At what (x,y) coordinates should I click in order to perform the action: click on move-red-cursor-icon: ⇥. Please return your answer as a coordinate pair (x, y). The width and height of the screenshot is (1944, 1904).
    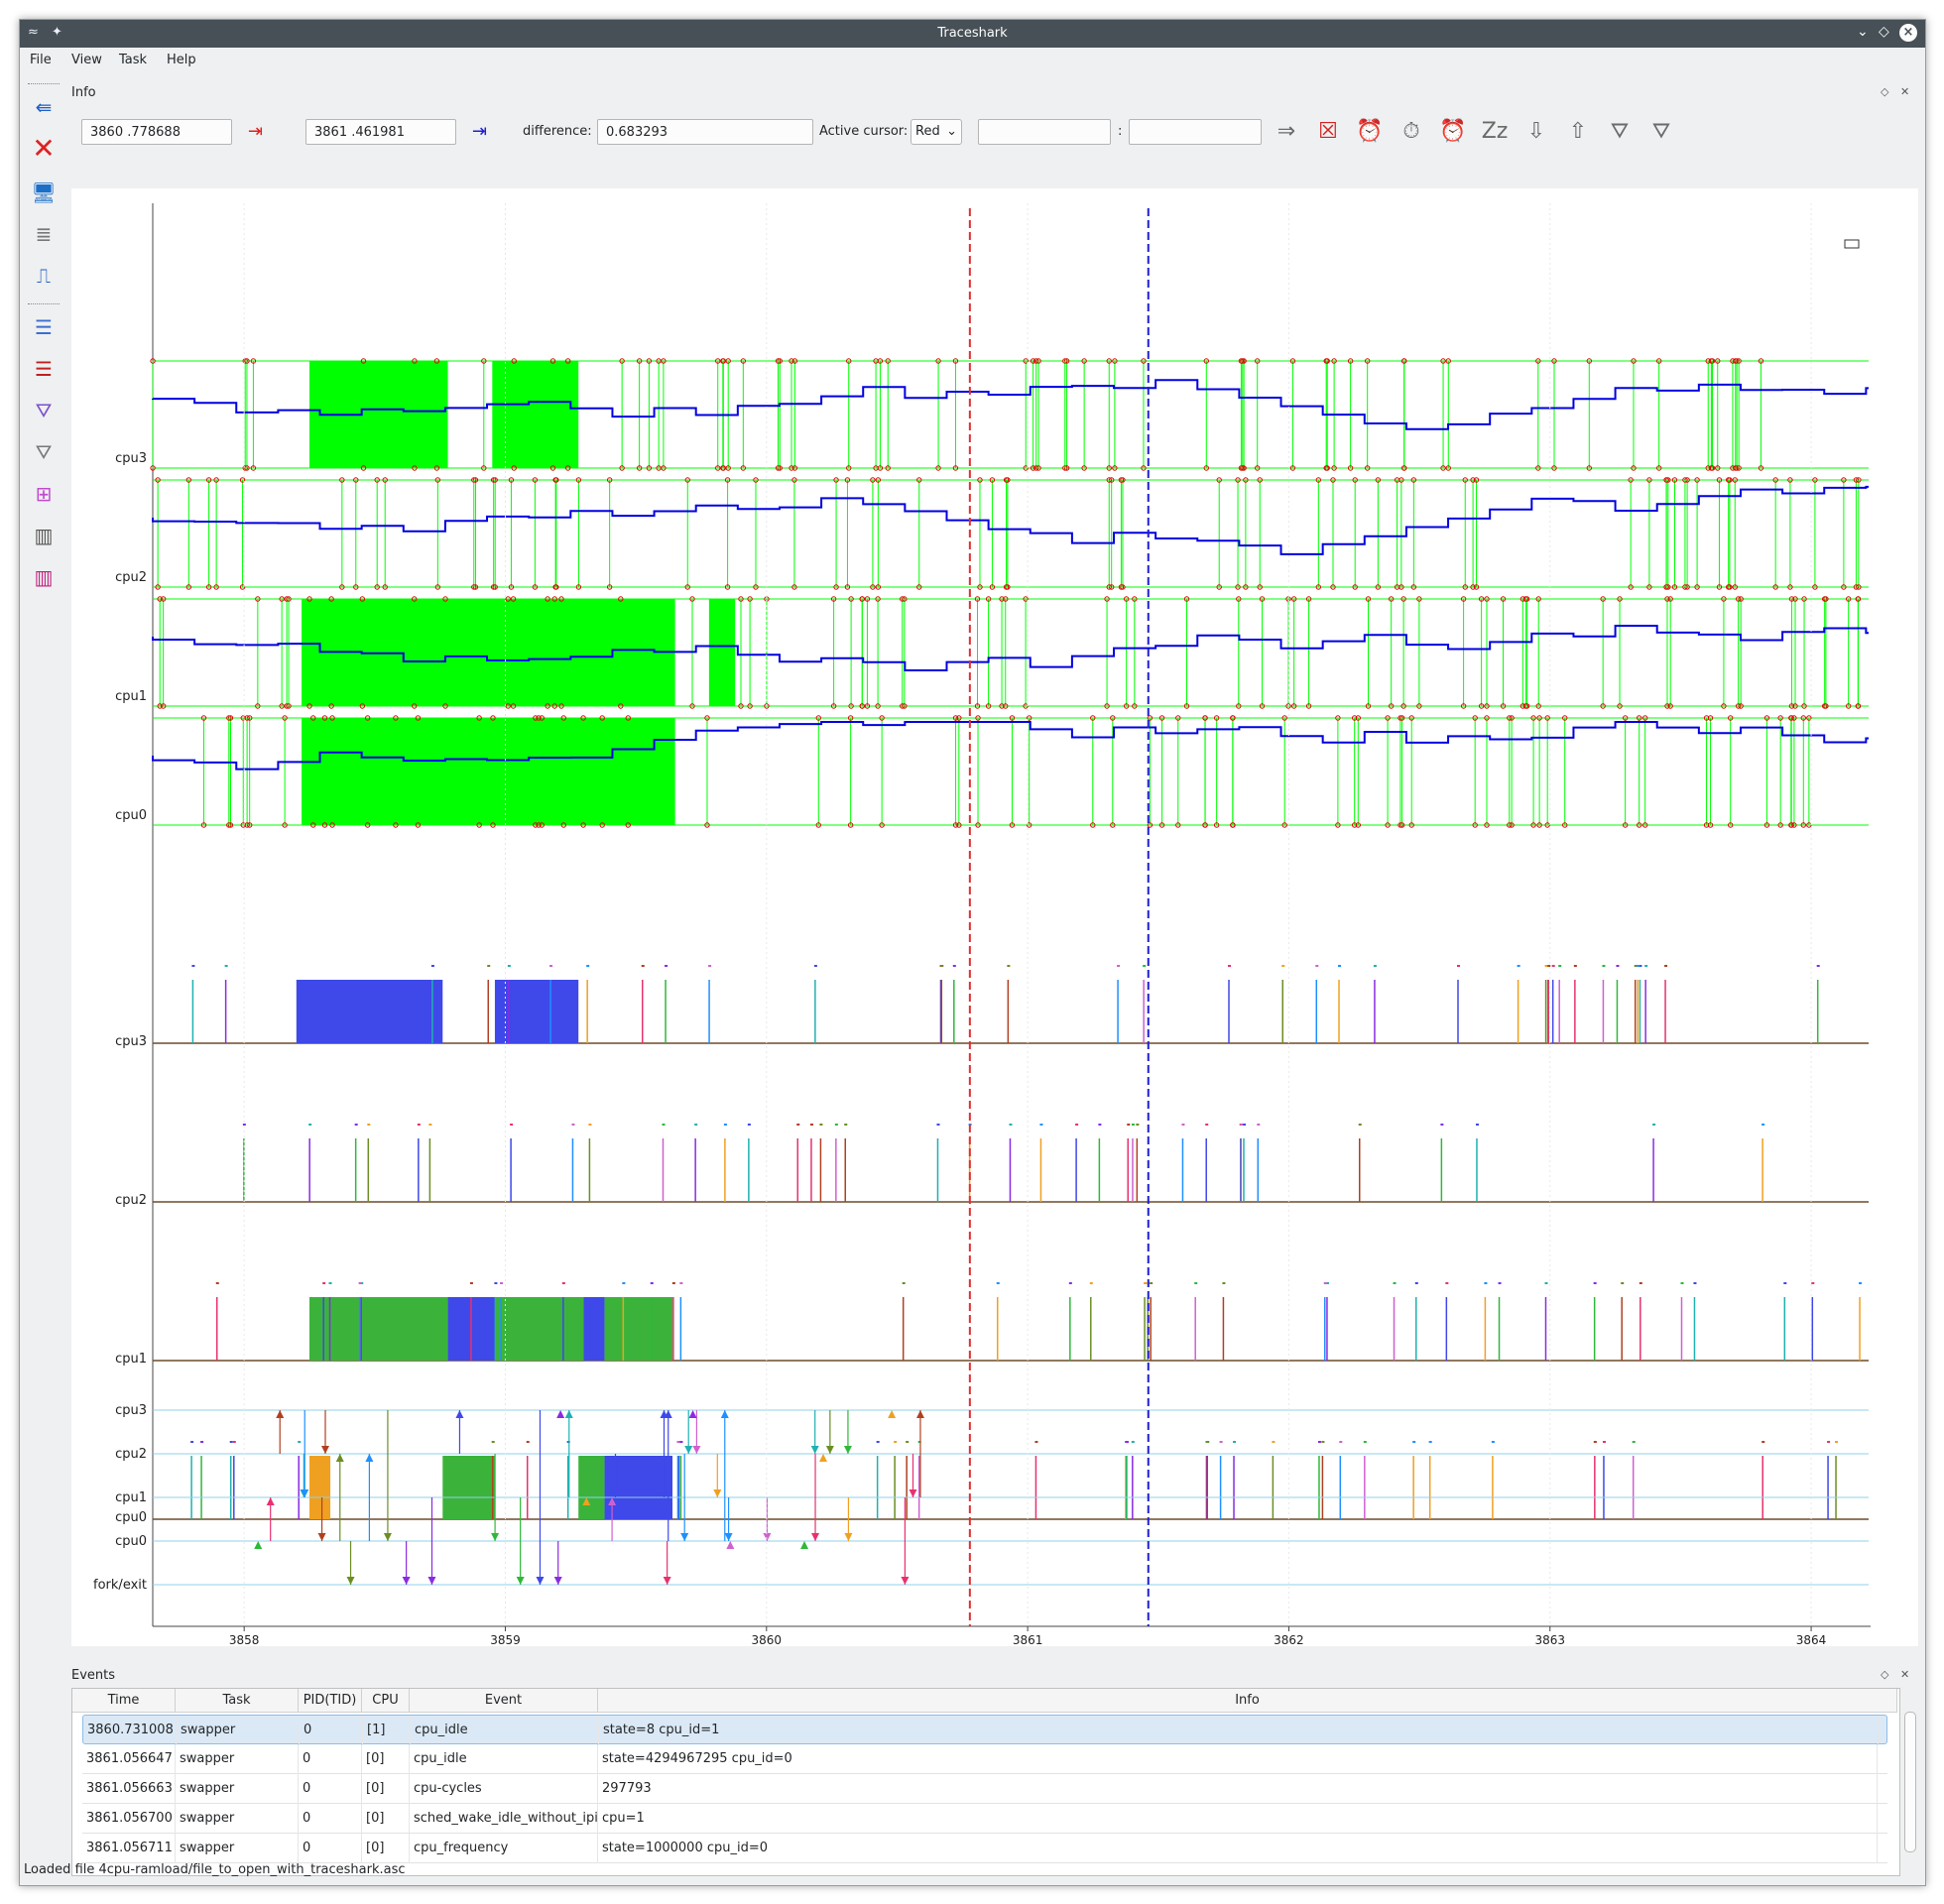
    Looking at the image, I should click on (256, 131).